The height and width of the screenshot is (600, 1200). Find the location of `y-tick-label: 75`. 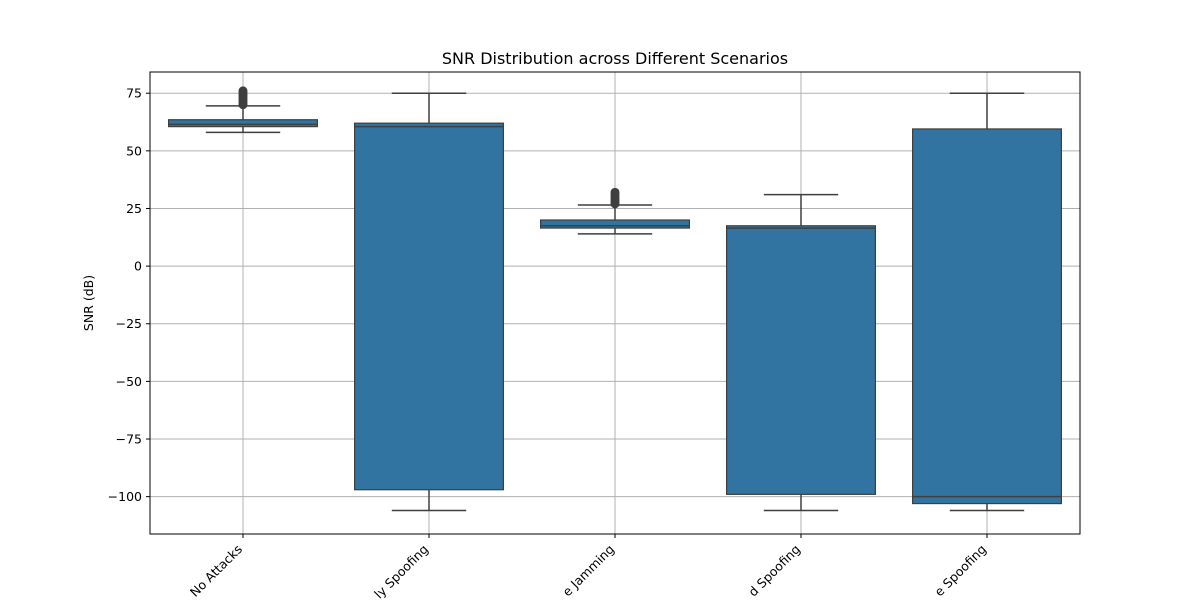

y-tick-label: 75 is located at coordinates (134, 93).